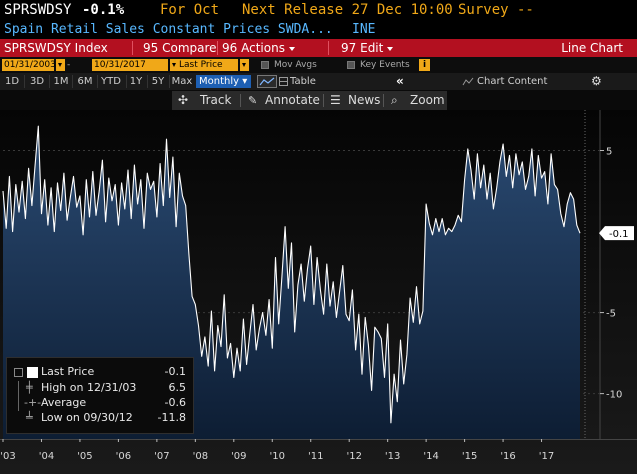 The height and width of the screenshot is (474, 637). I want to click on frequency-label: Monthly, so click(219, 81).